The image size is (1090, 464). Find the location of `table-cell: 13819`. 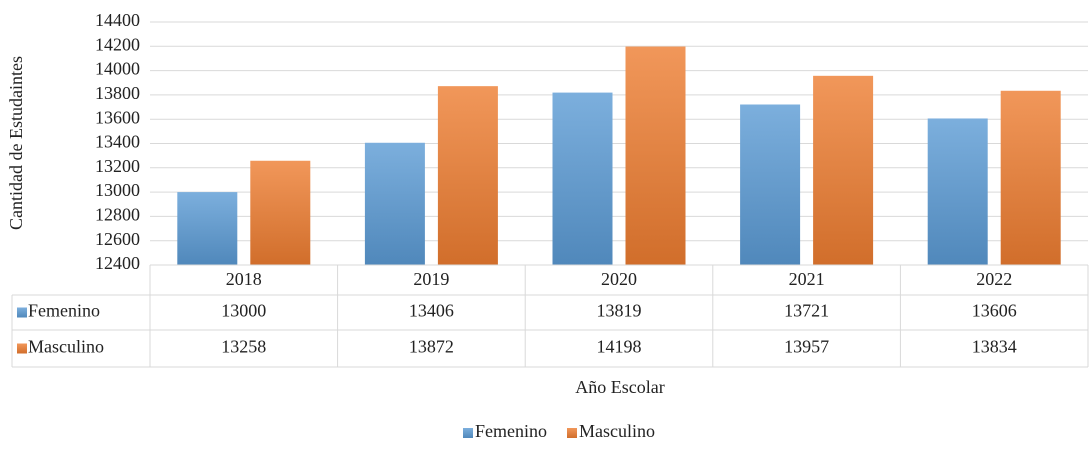

table-cell: 13819 is located at coordinates (619, 311).